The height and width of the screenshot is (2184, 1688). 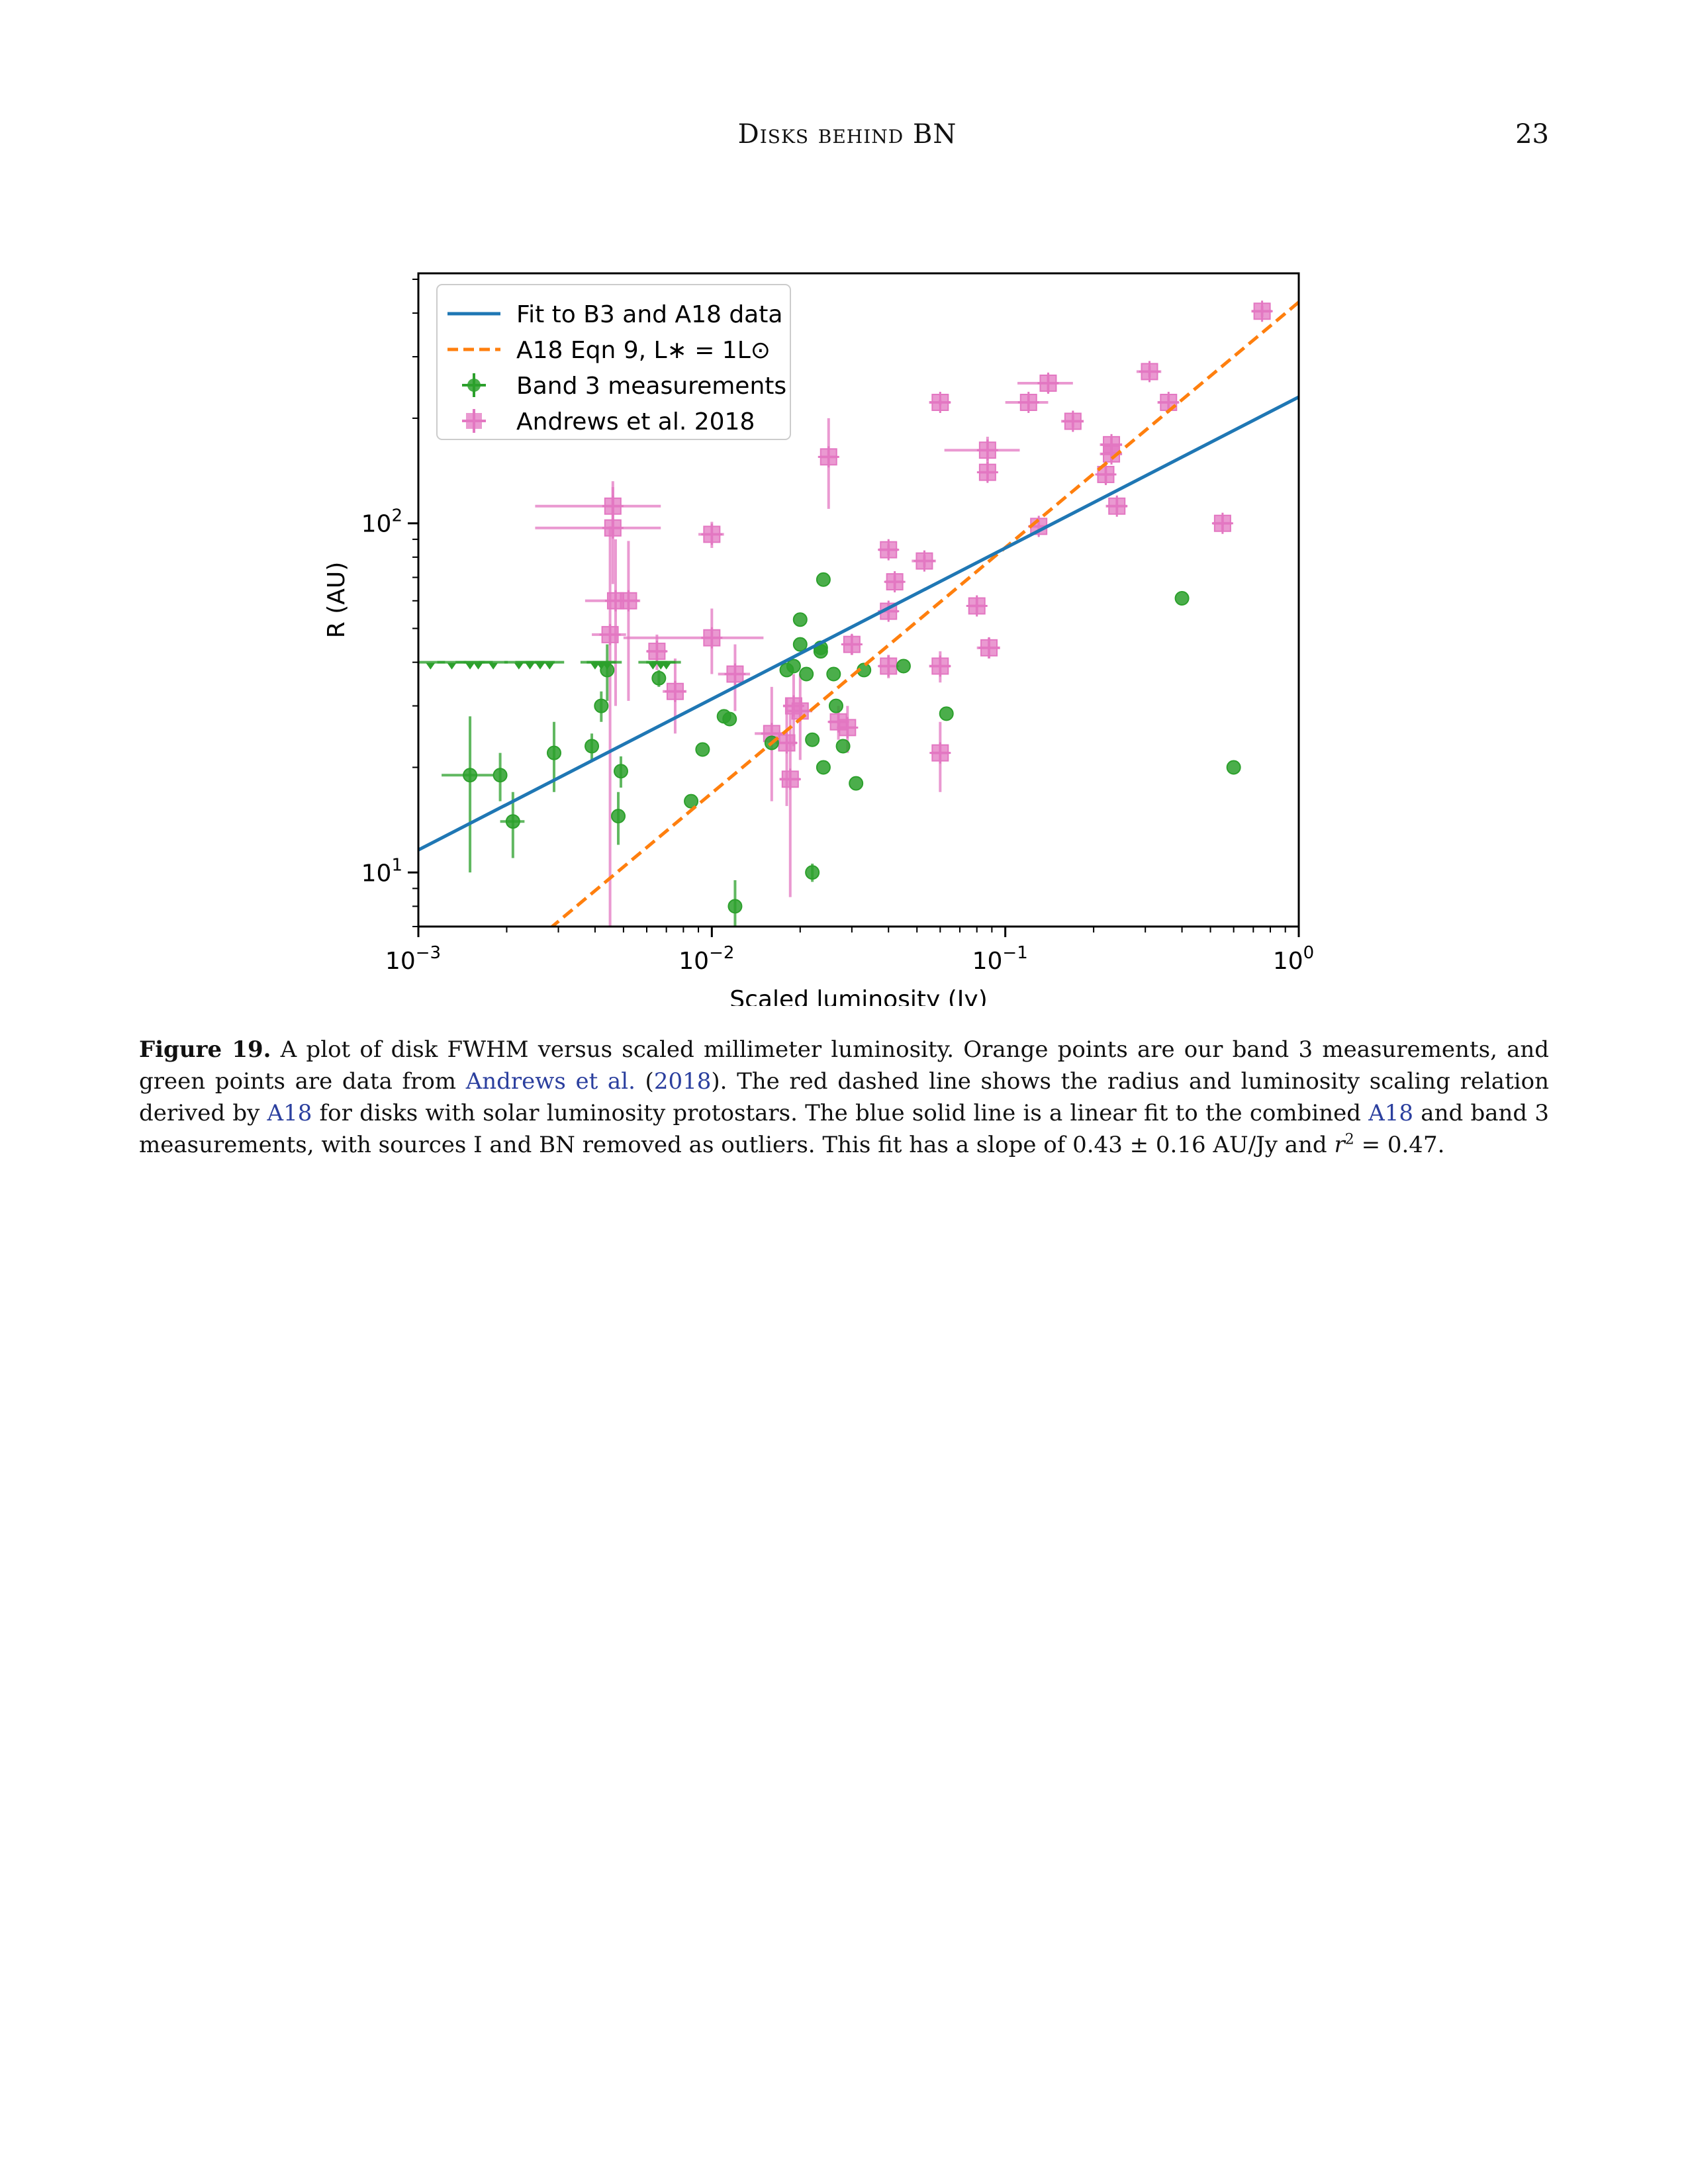 What do you see at coordinates (1391, 1113) in the screenshot?
I see `citation-link-a18-2: A18` at bounding box center [1391, 1113].